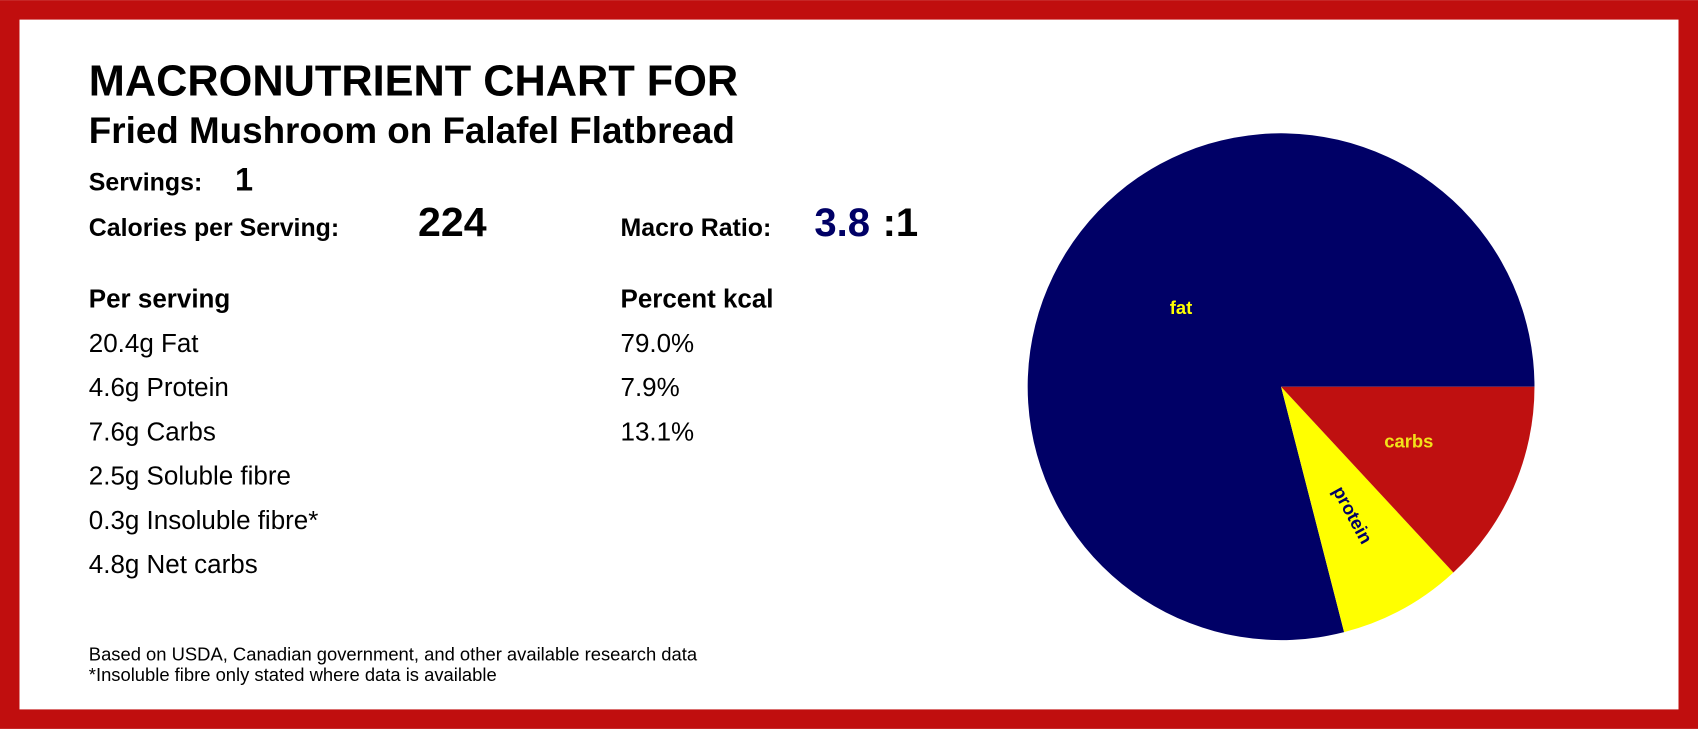 The image size is (1698, 729). I want to click on percent-kcal: 7.9%, so click(650, 387).